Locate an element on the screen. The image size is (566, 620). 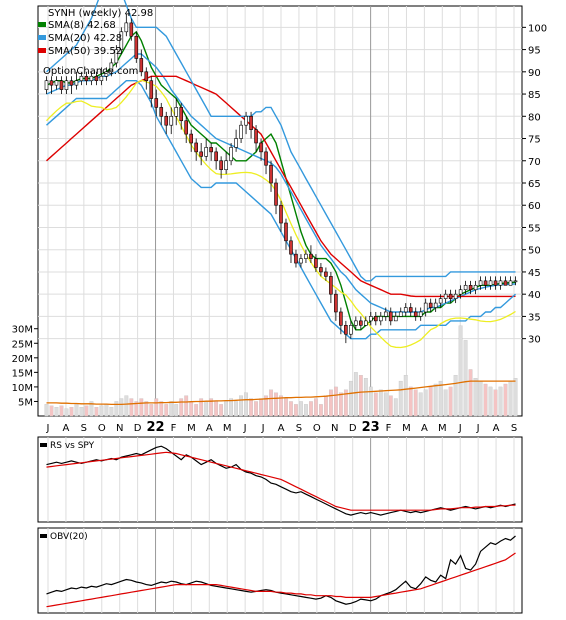
legend-sma50-label: SMA(50) 39.52 is located at coordinates (85, 51).